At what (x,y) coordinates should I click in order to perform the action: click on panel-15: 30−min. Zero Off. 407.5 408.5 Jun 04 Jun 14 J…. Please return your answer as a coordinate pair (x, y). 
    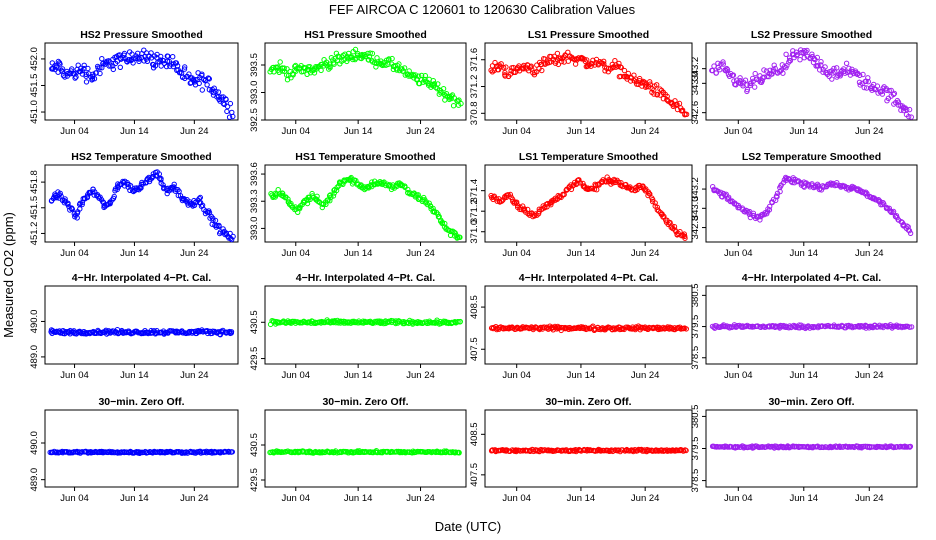
    Looking at the image, I should click on (581, 450).